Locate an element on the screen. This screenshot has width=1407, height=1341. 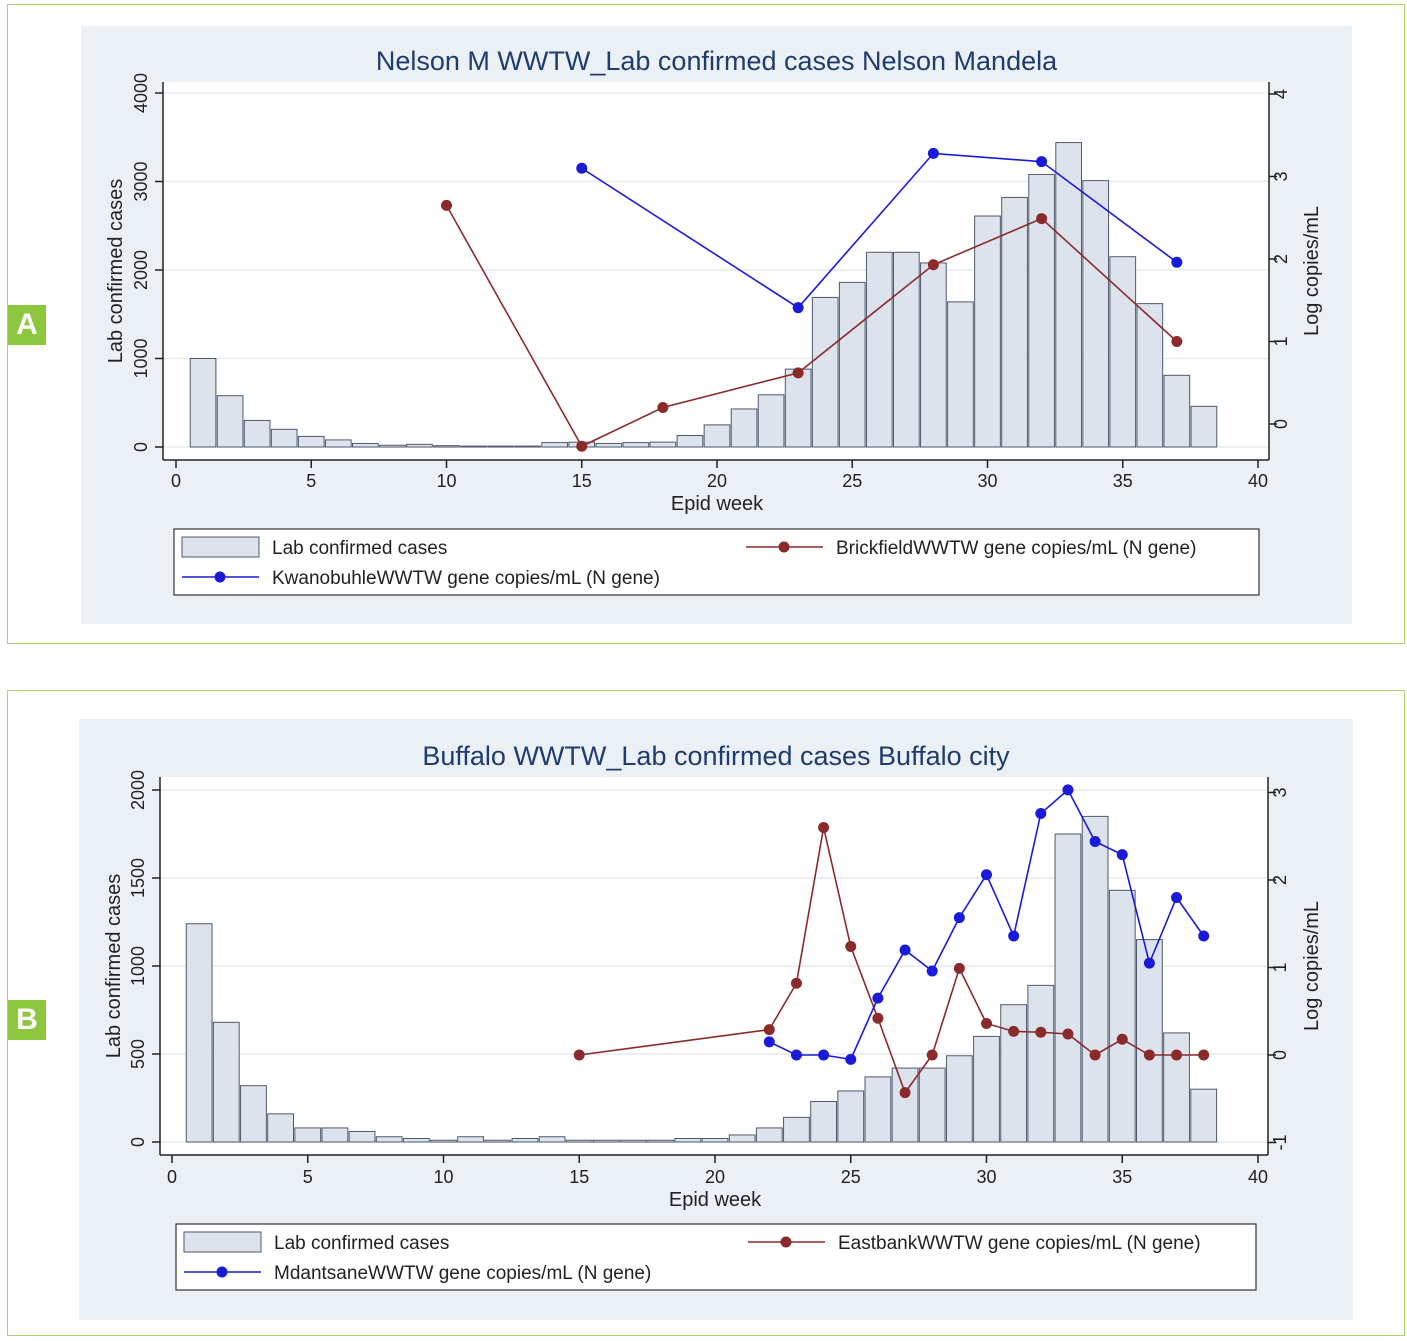
chartb-x-tick-label: 35 is located at coordinates (1122, 1177).